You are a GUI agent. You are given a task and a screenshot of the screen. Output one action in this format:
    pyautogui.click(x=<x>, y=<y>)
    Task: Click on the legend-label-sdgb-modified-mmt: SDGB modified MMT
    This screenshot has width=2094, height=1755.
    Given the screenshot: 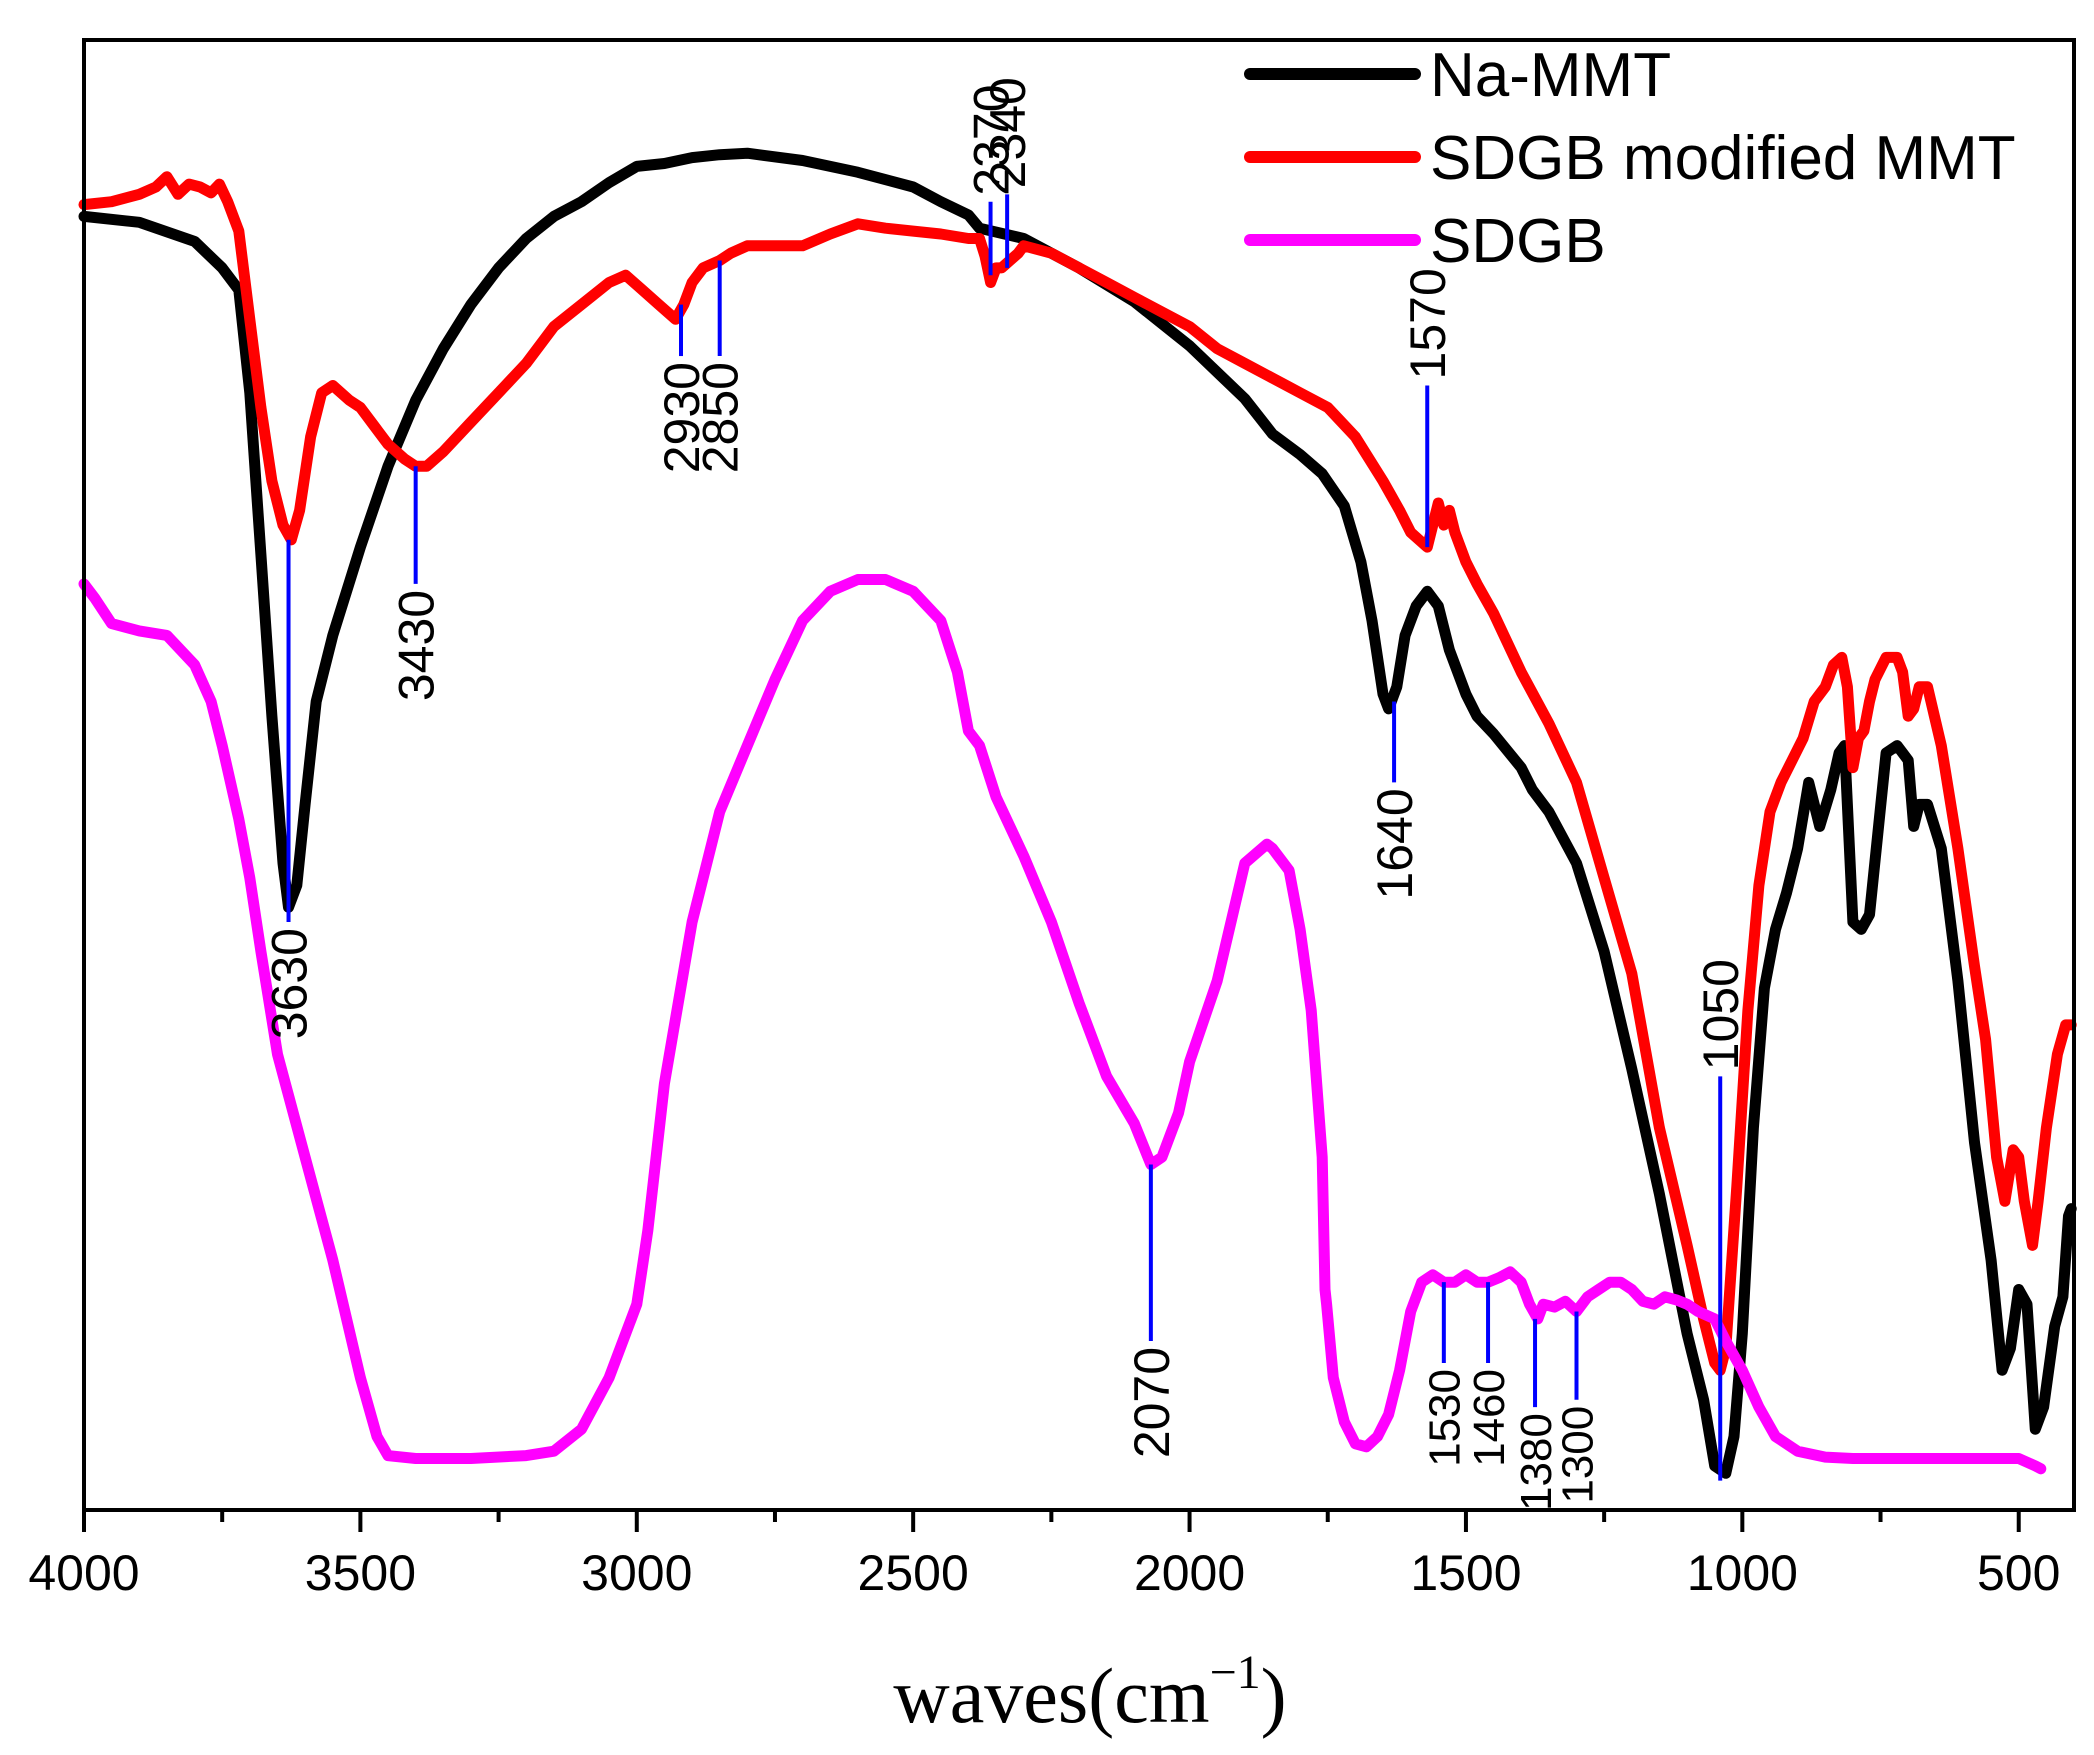 What is the action you would take?
    pyautogui.click(x=1723, y=158)
    